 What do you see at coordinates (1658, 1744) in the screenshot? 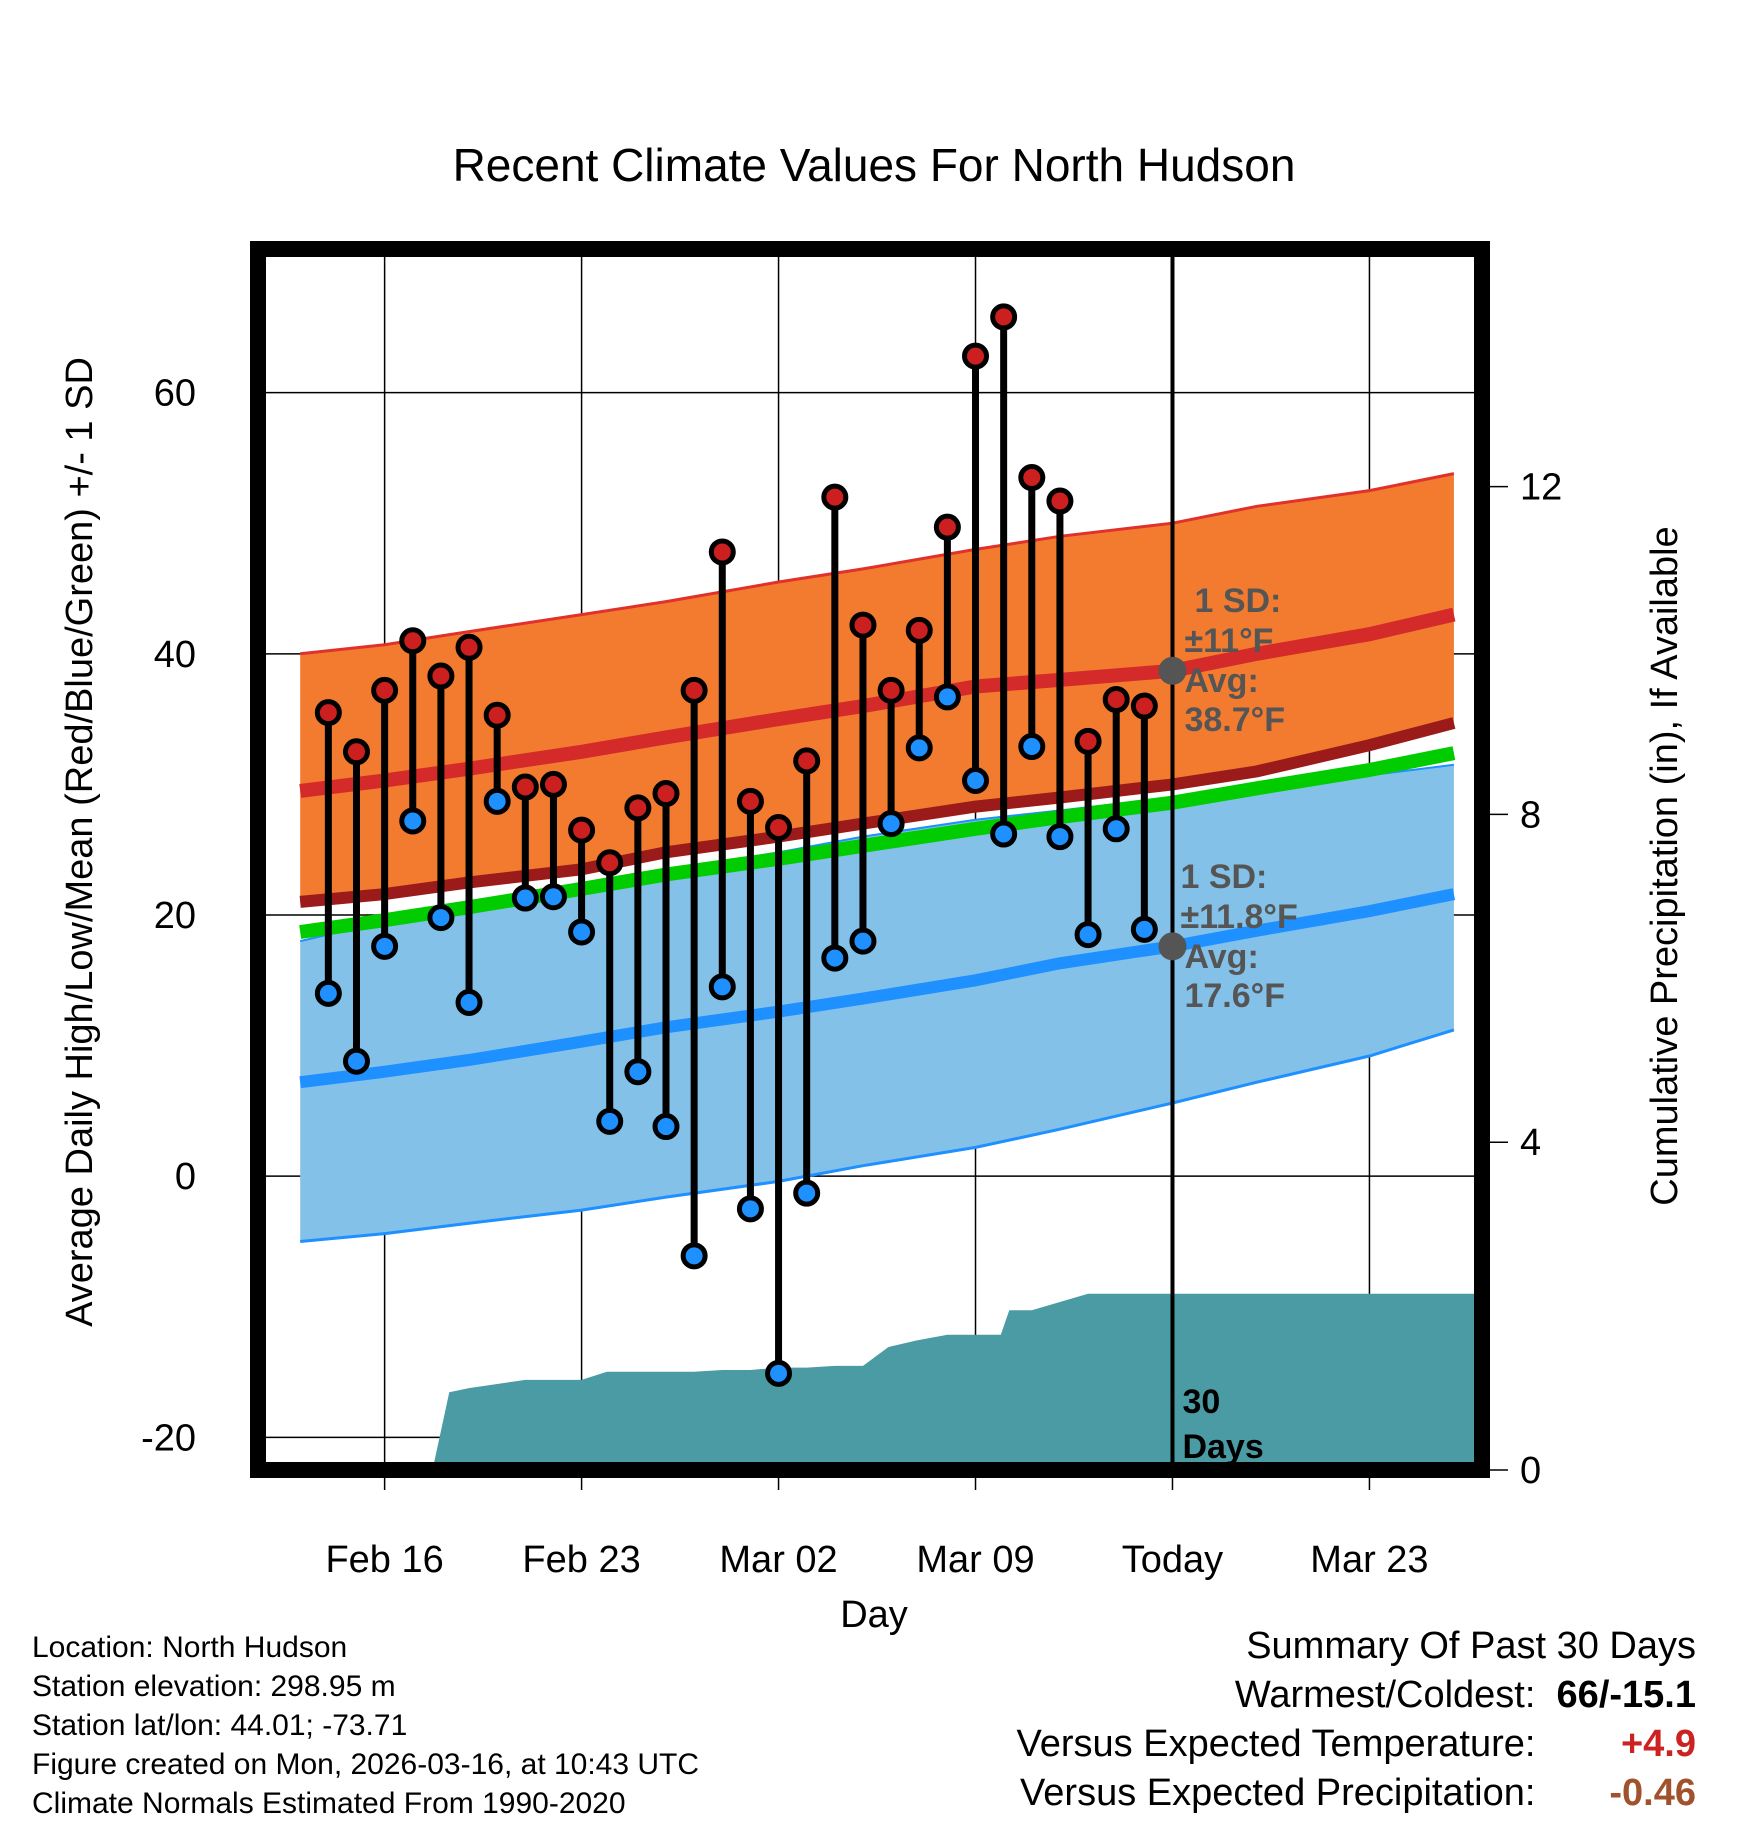
I see `summary-temp-value: +4.9` at bounding box center [1658, 1744].